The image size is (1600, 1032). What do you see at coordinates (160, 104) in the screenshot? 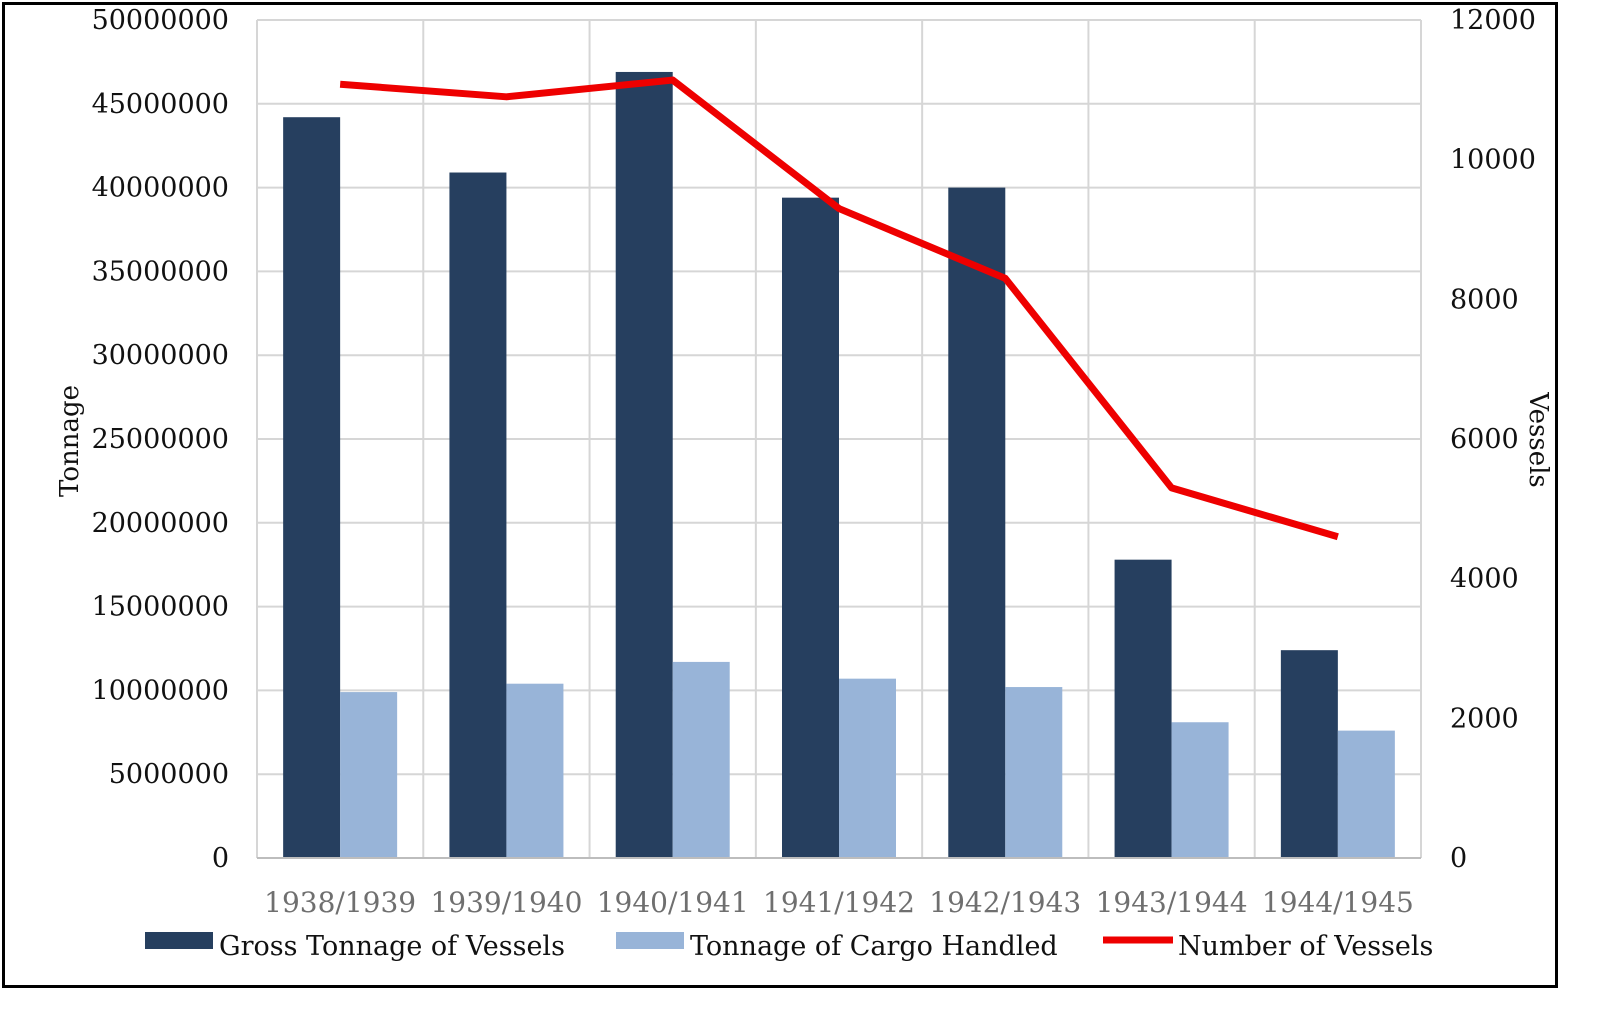
I see `y-tick-label: 45000000` at bounding box center [160, 104].